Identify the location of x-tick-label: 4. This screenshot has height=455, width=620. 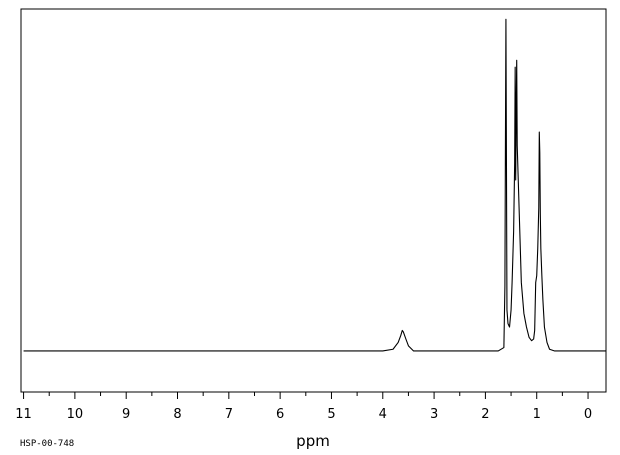
(383, 414).